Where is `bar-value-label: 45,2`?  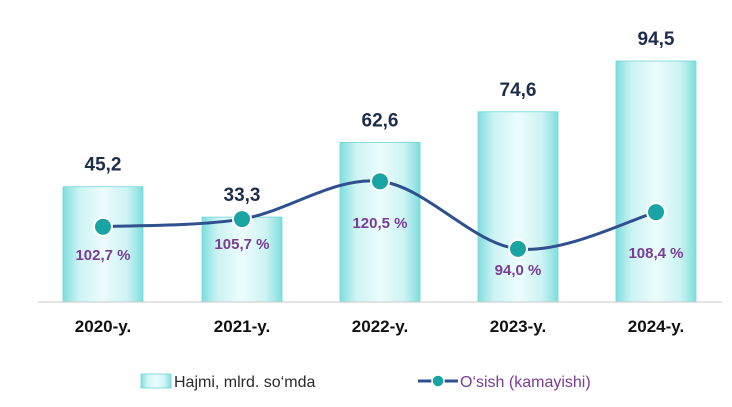
bar-value-label: 45,2 is located at coordinates (103, 165).